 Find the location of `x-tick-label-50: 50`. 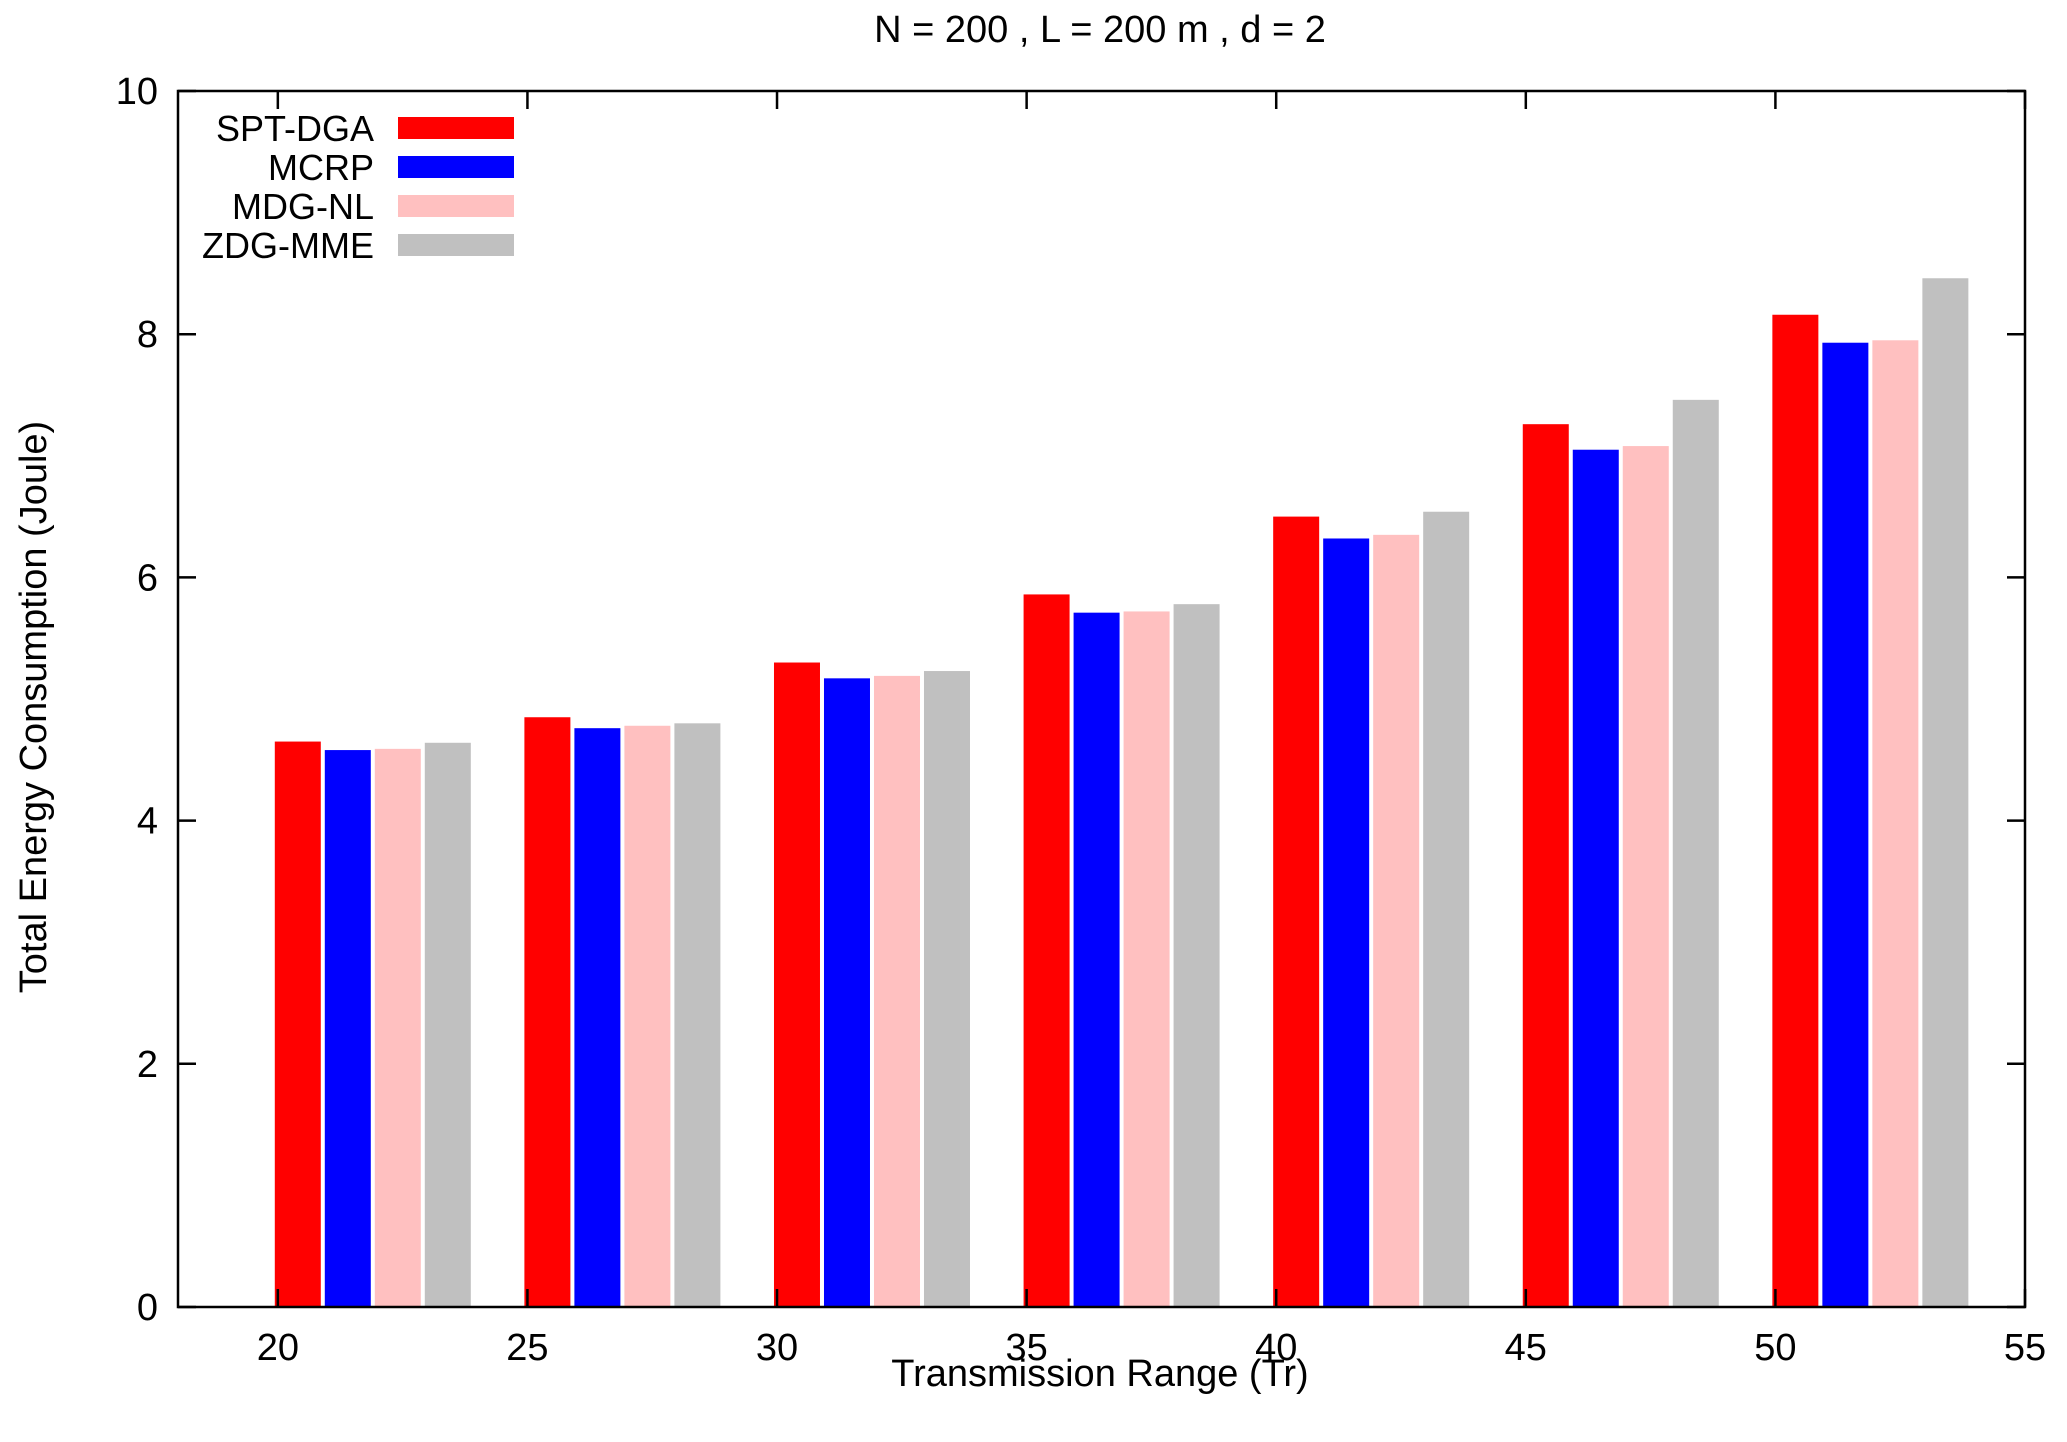

x-tick-label-50: 50 is located at coordinates (1775, 1348).